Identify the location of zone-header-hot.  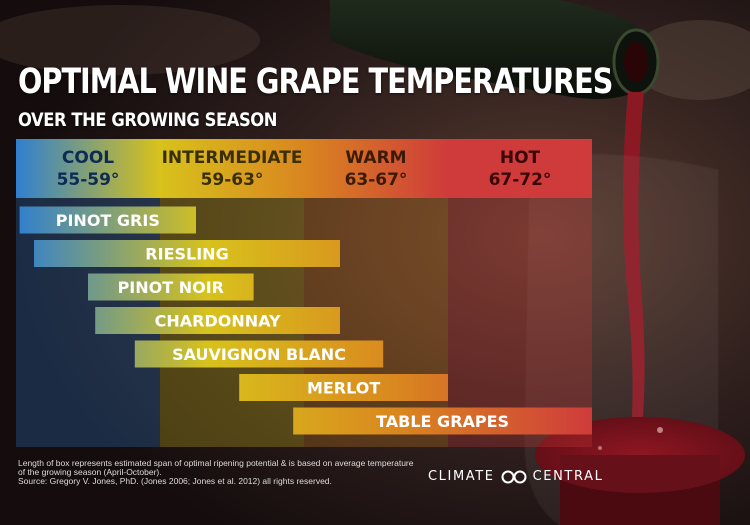
(520, 168).